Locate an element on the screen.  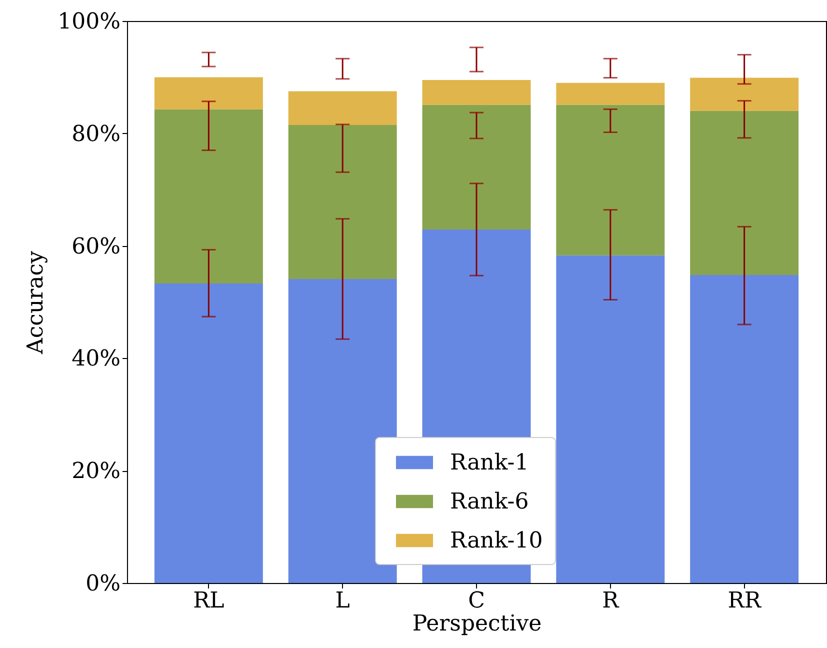
y-tick-label: 60% is located at coordinates (96, 247).